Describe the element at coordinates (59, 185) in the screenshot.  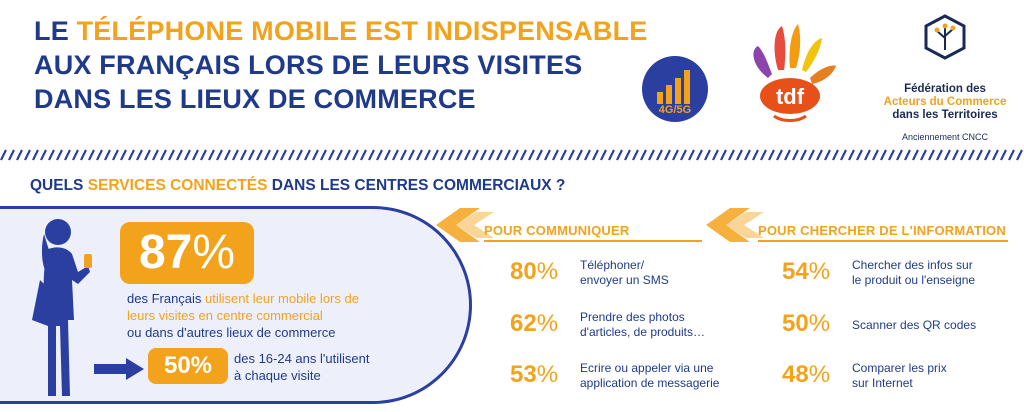
I see `question-start: QUELS` at that location.